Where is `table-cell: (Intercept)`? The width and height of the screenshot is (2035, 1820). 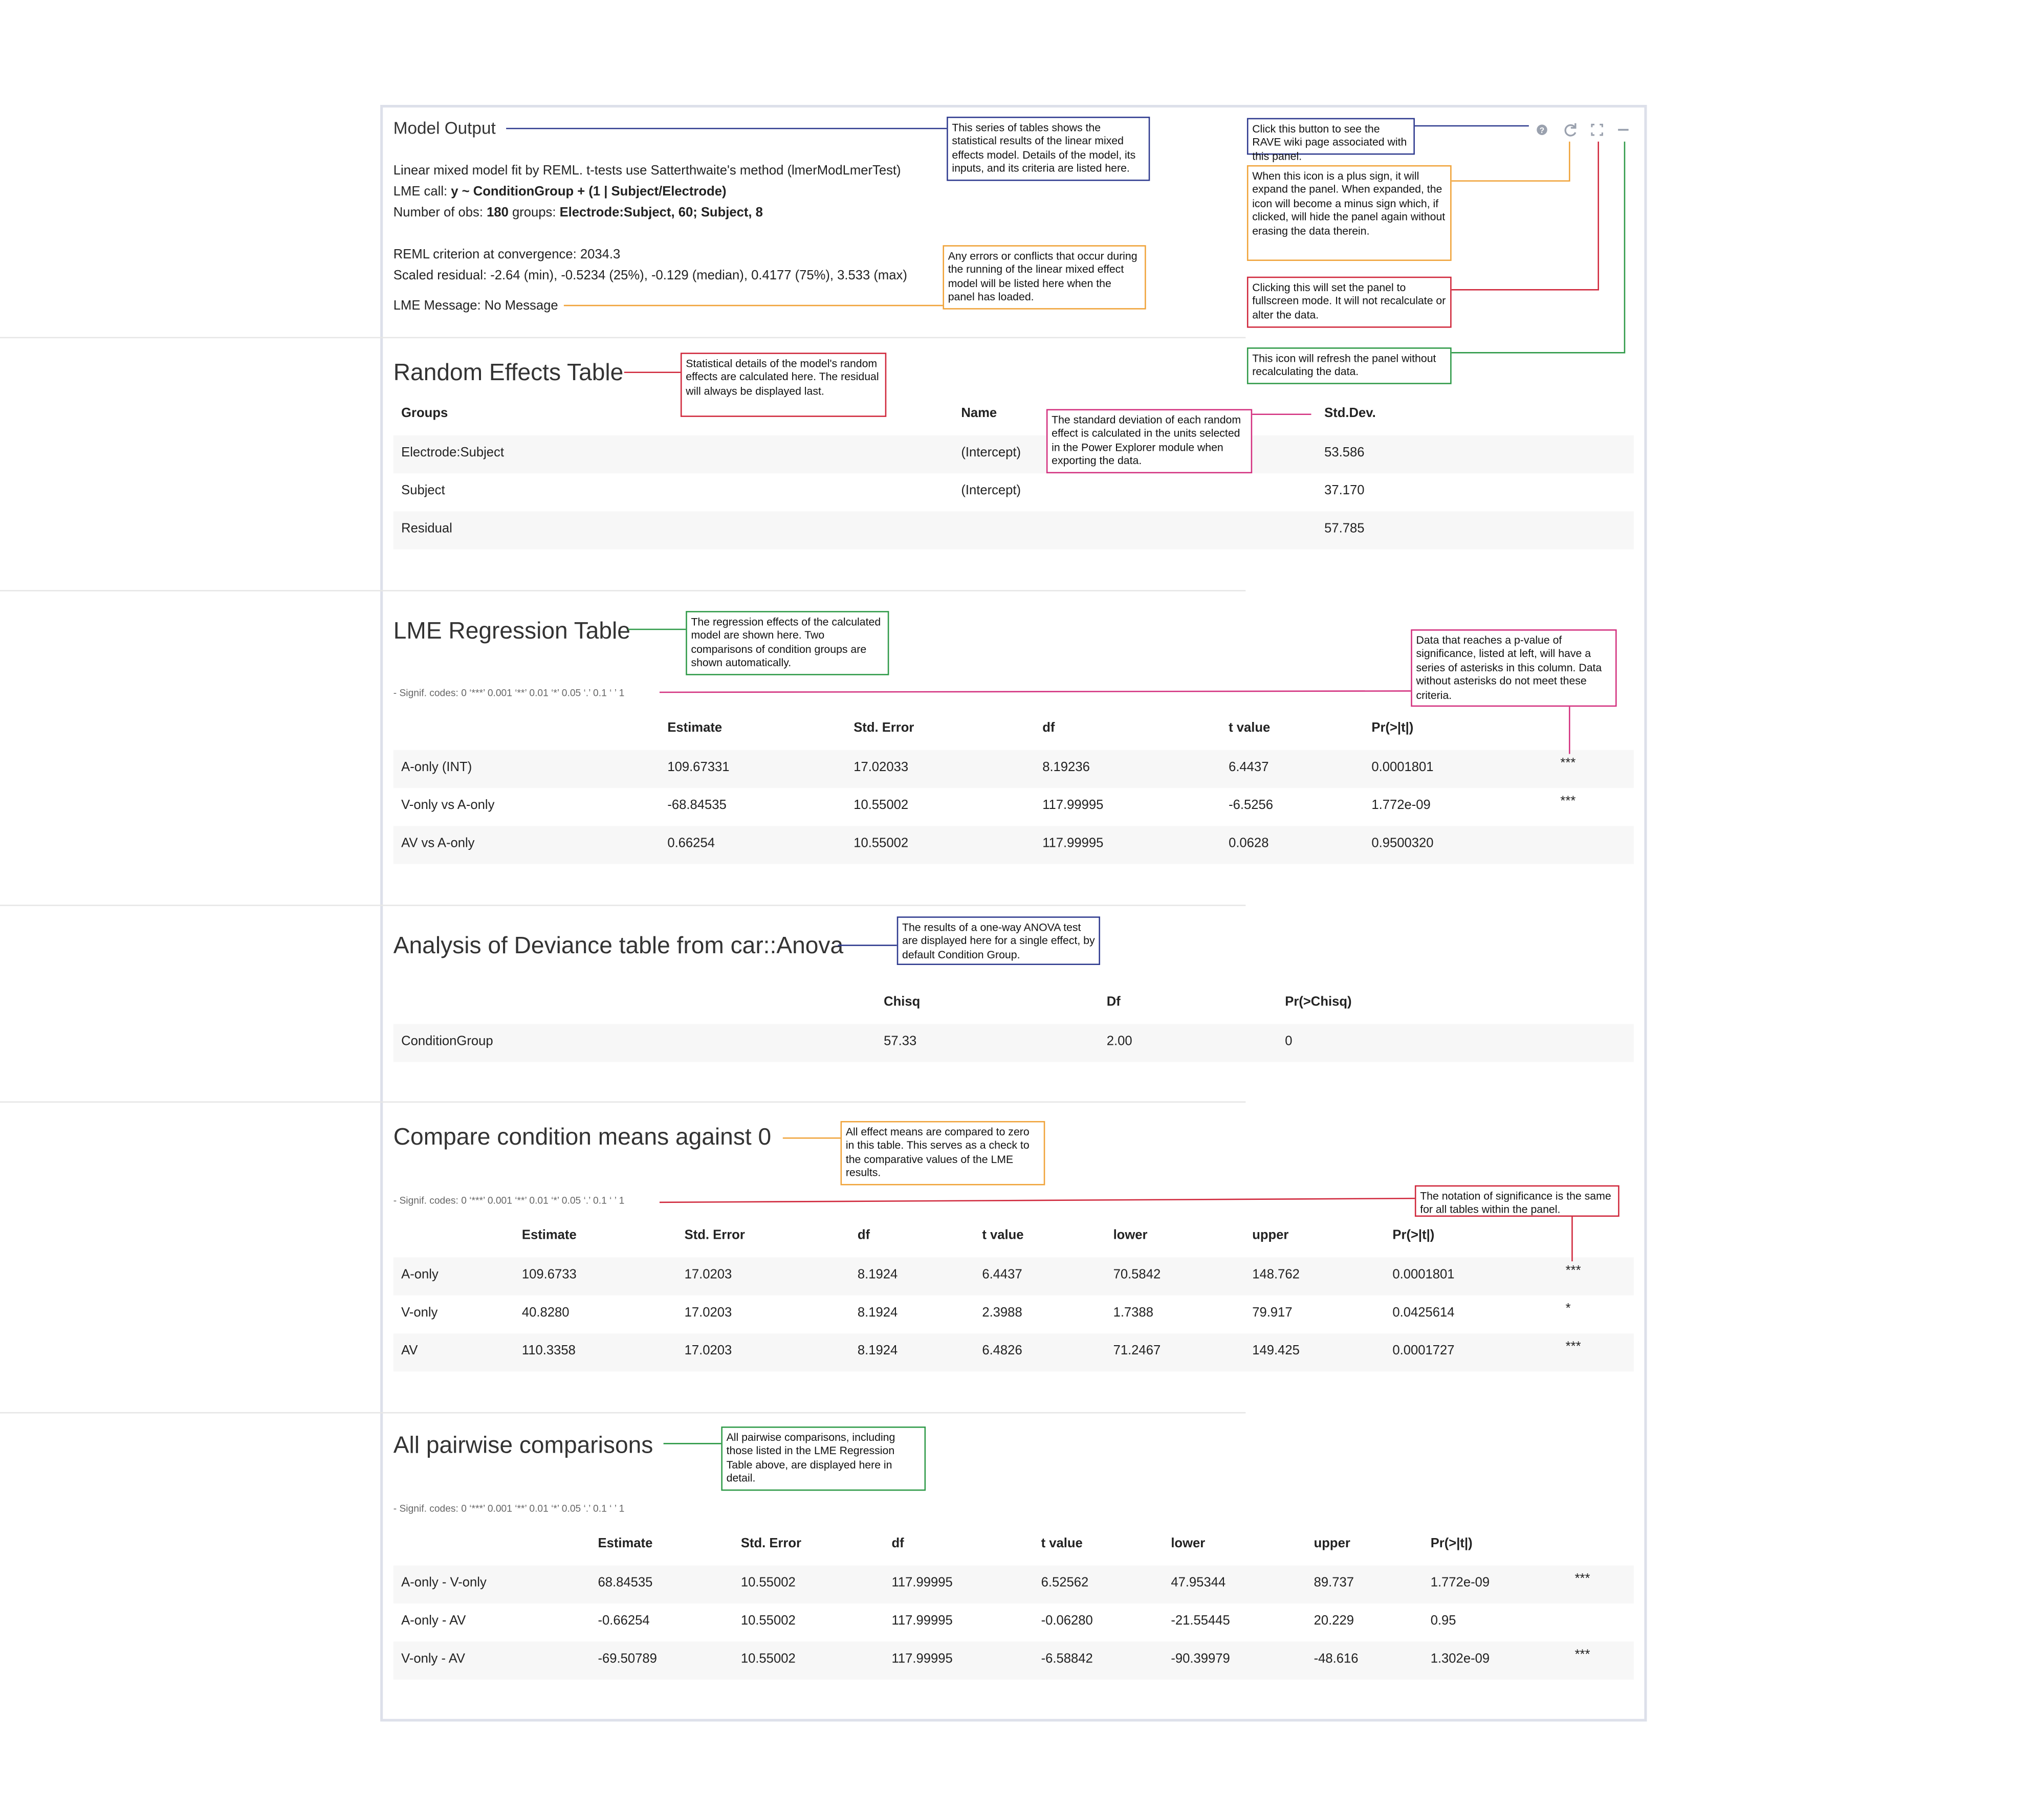 table-cell: (Intercept) is located at coordinates (991, 454).